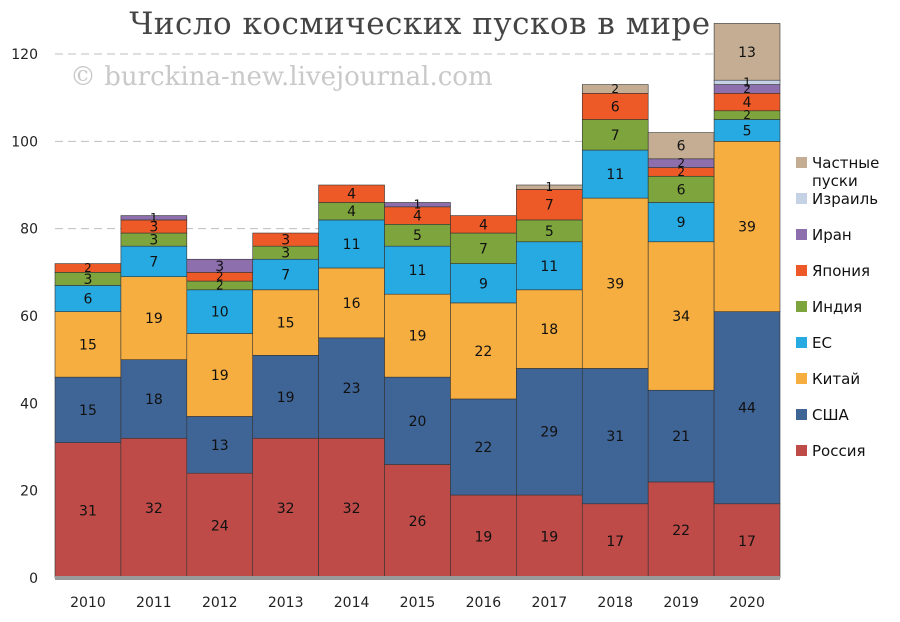 Image resolution: width=900 pixels, height=622 pixels. What do you see at coordinates (24, 142) in the screenshot?
I see `y-tick-label: 100` at bounding box center [24, 142].